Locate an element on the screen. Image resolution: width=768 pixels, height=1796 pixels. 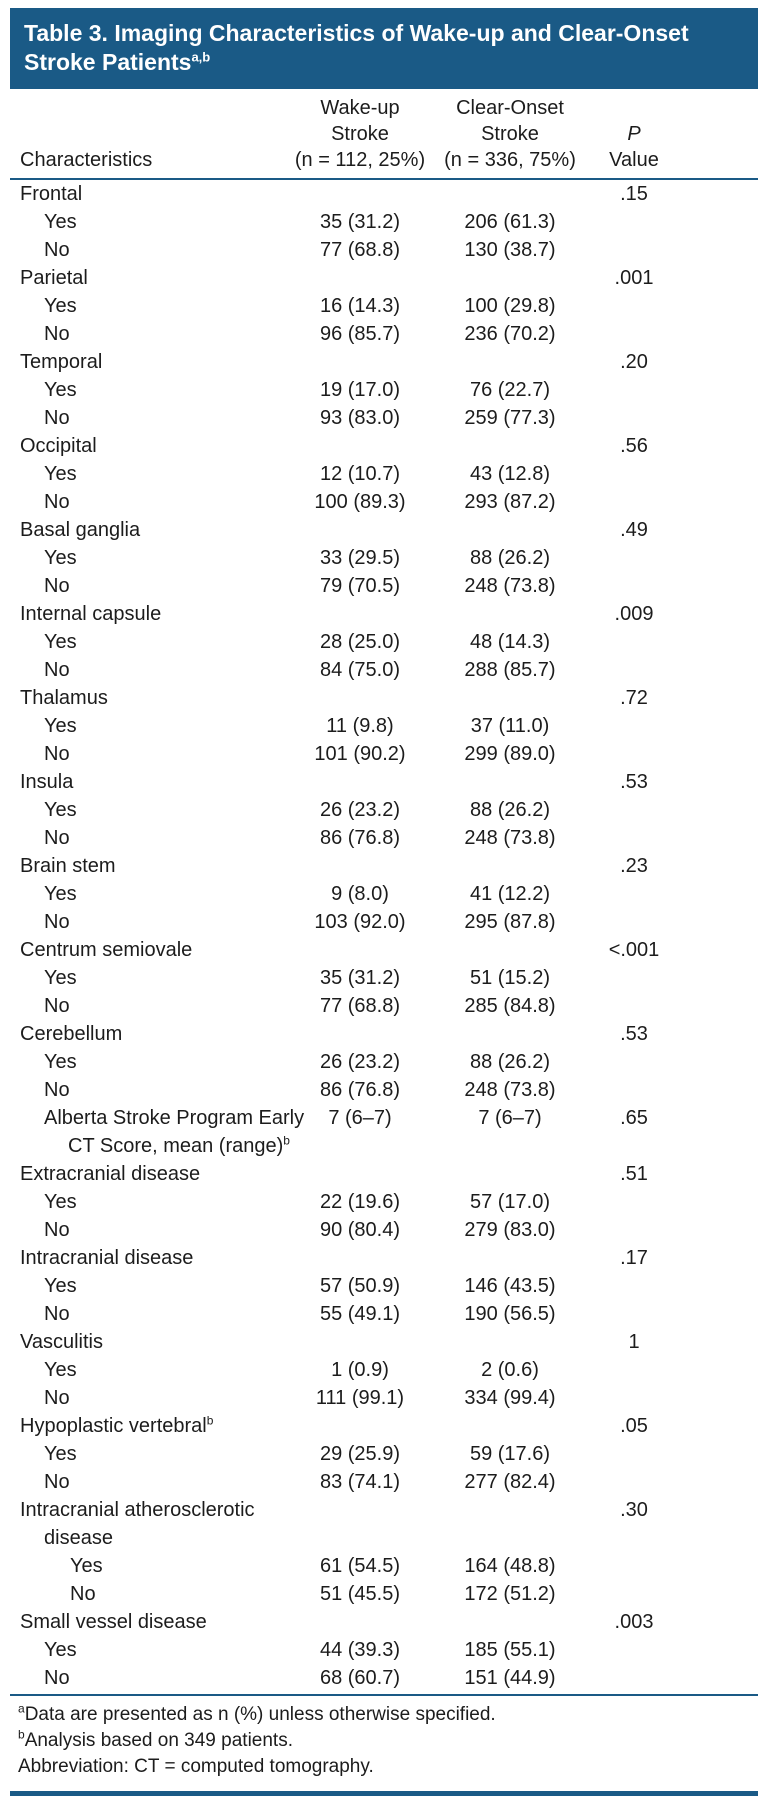
table-row: No 90 (80.4) 279 (83.0) is located at coordinates (384, 1230).